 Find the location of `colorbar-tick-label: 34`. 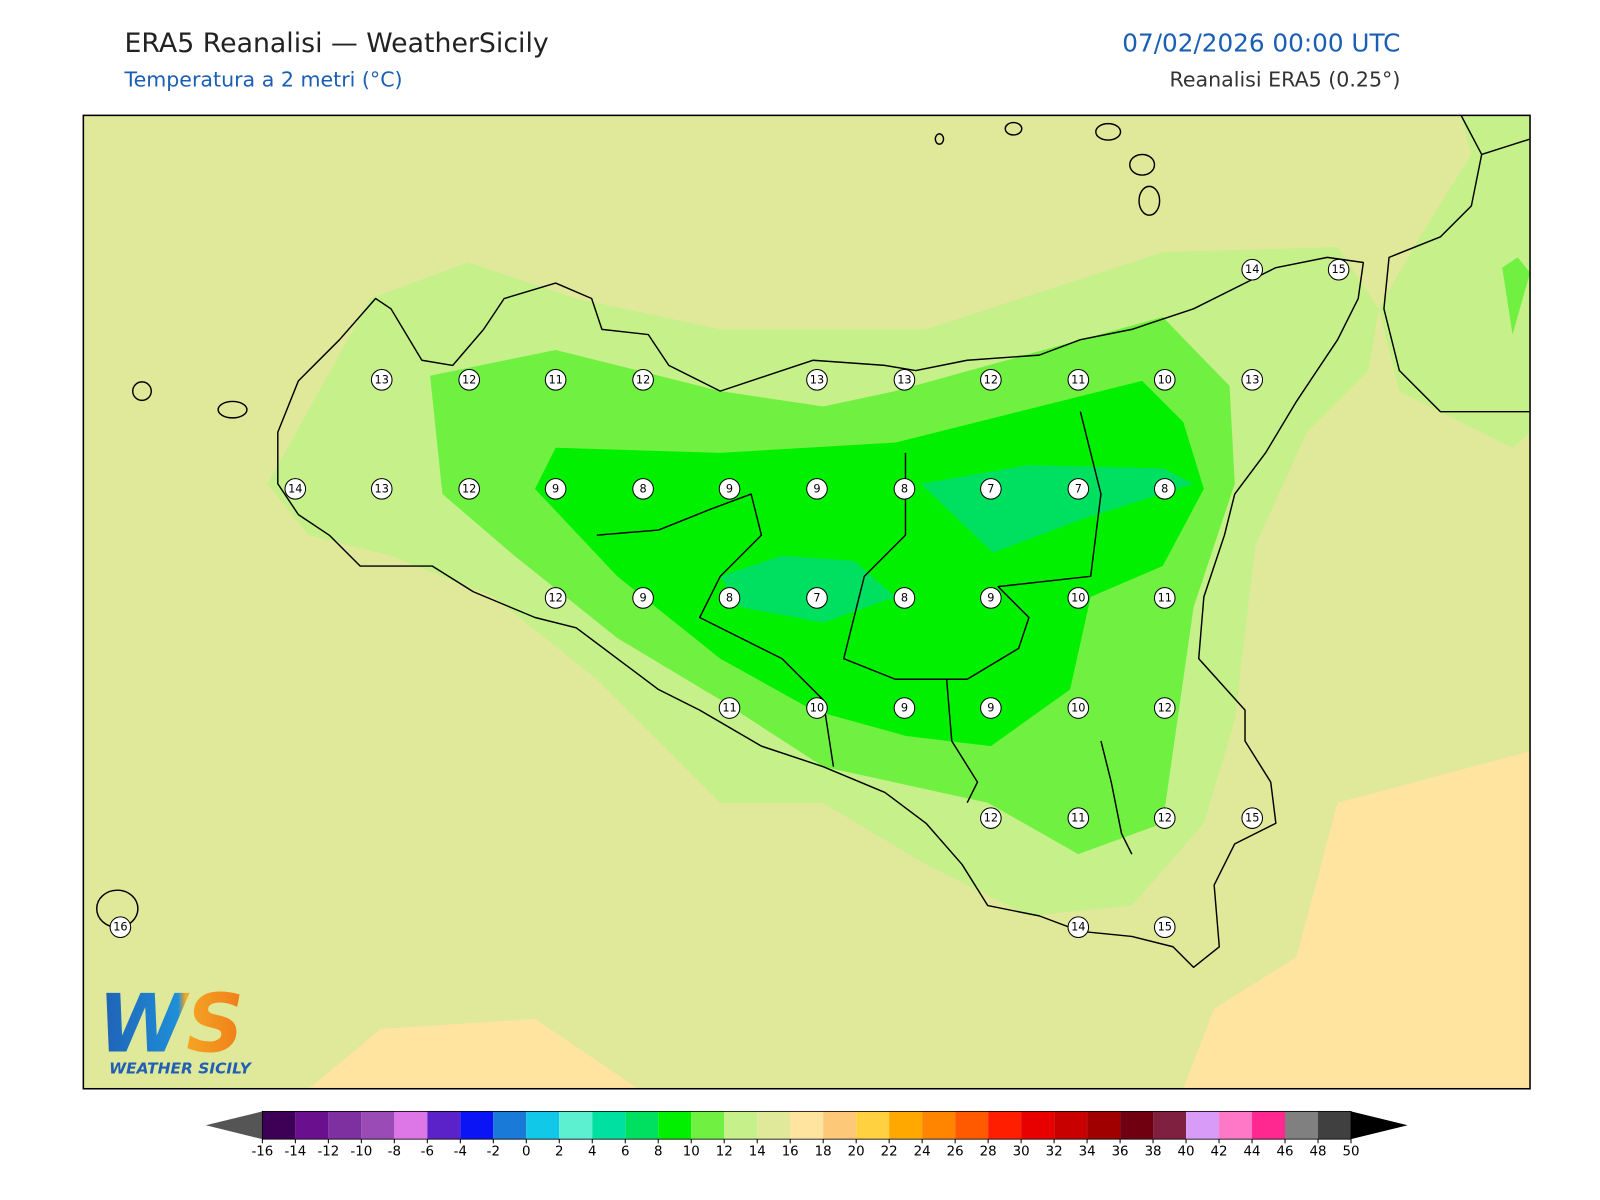

colorbar-tick-label: 34 is located at coordinates (1087, 1152).